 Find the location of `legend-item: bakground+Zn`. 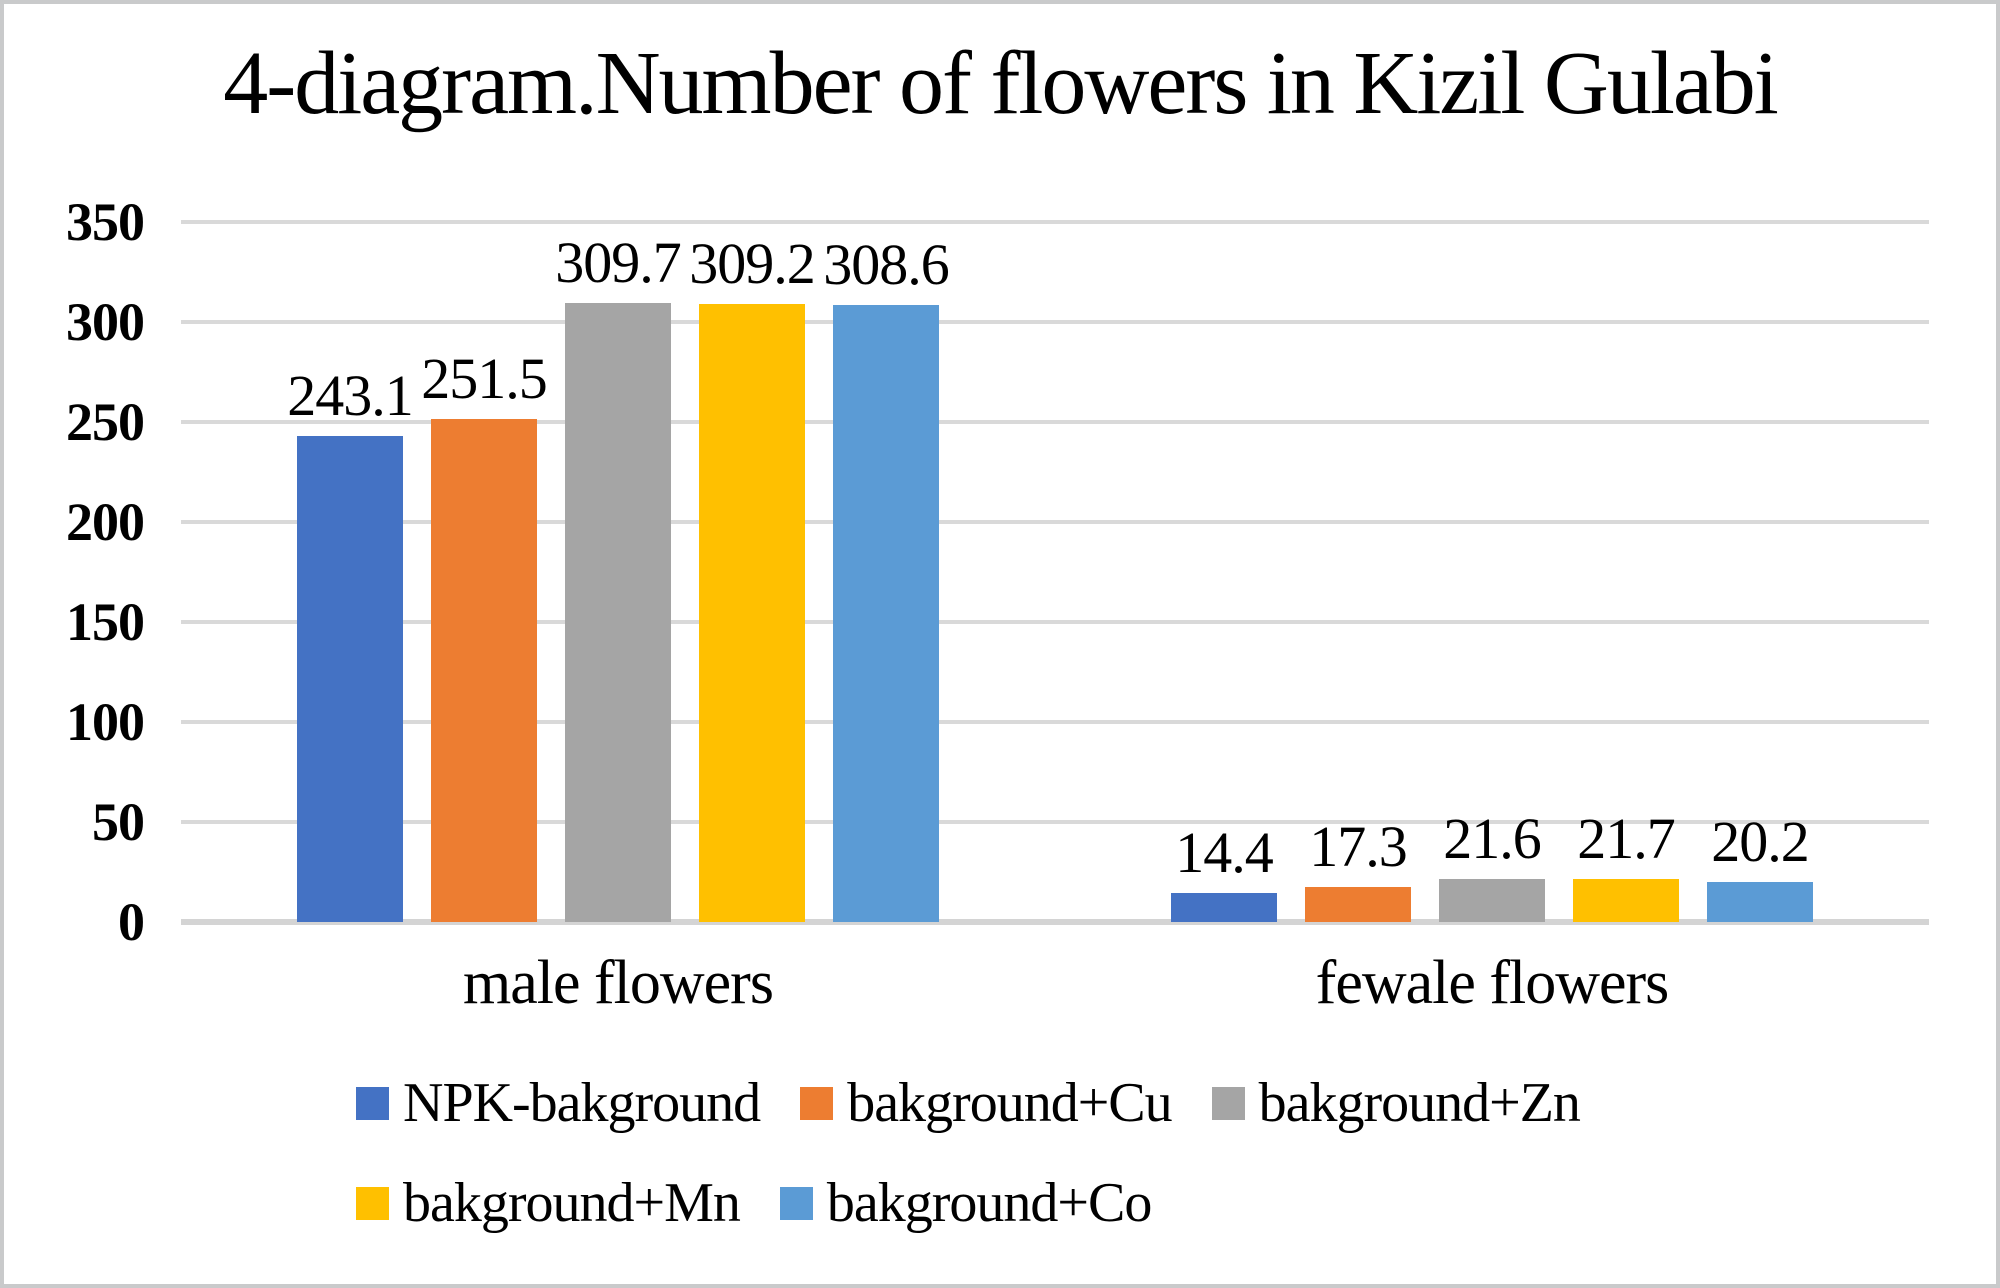

legend-item: bakground+Zn is located at coordinates (1396, 1103).